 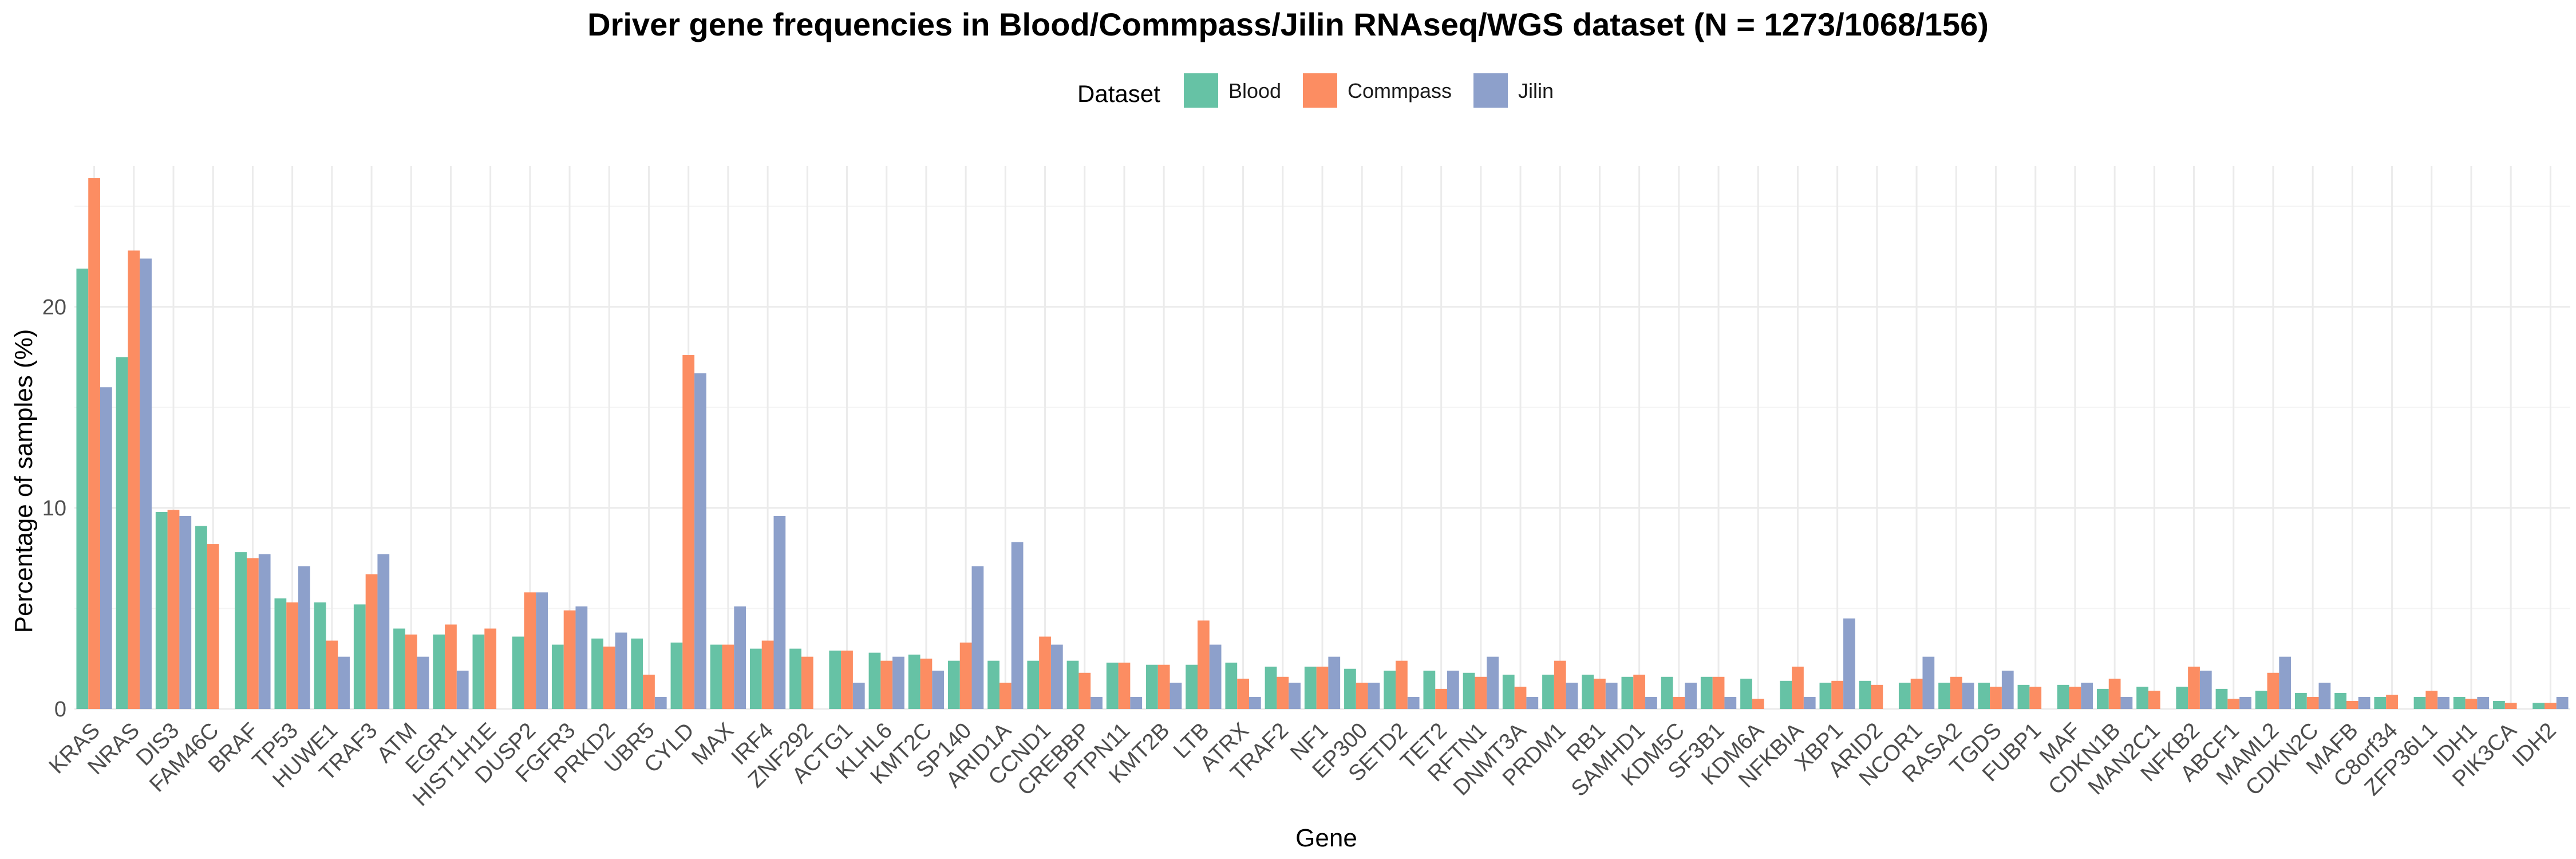 I want to click on bar-commpass-arid2, so click(x=1877, y=696).